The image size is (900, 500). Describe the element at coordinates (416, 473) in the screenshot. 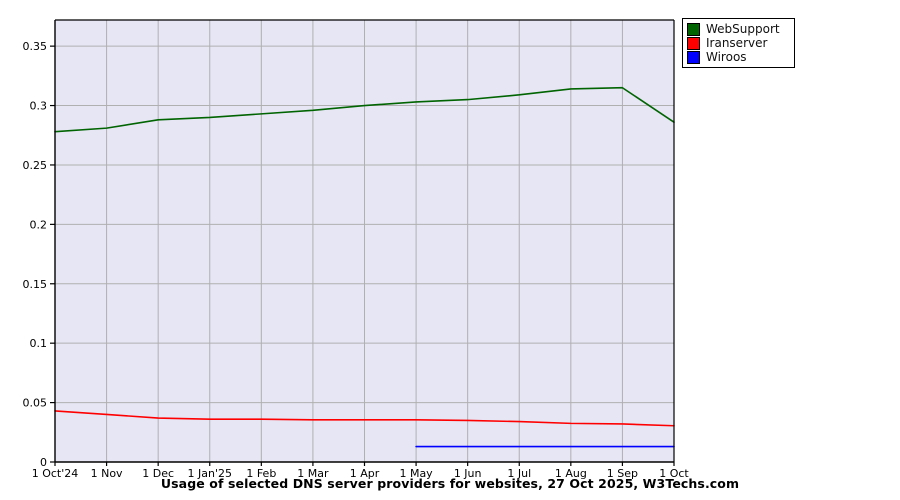

I see `xtick-label: 1 May` at that location.